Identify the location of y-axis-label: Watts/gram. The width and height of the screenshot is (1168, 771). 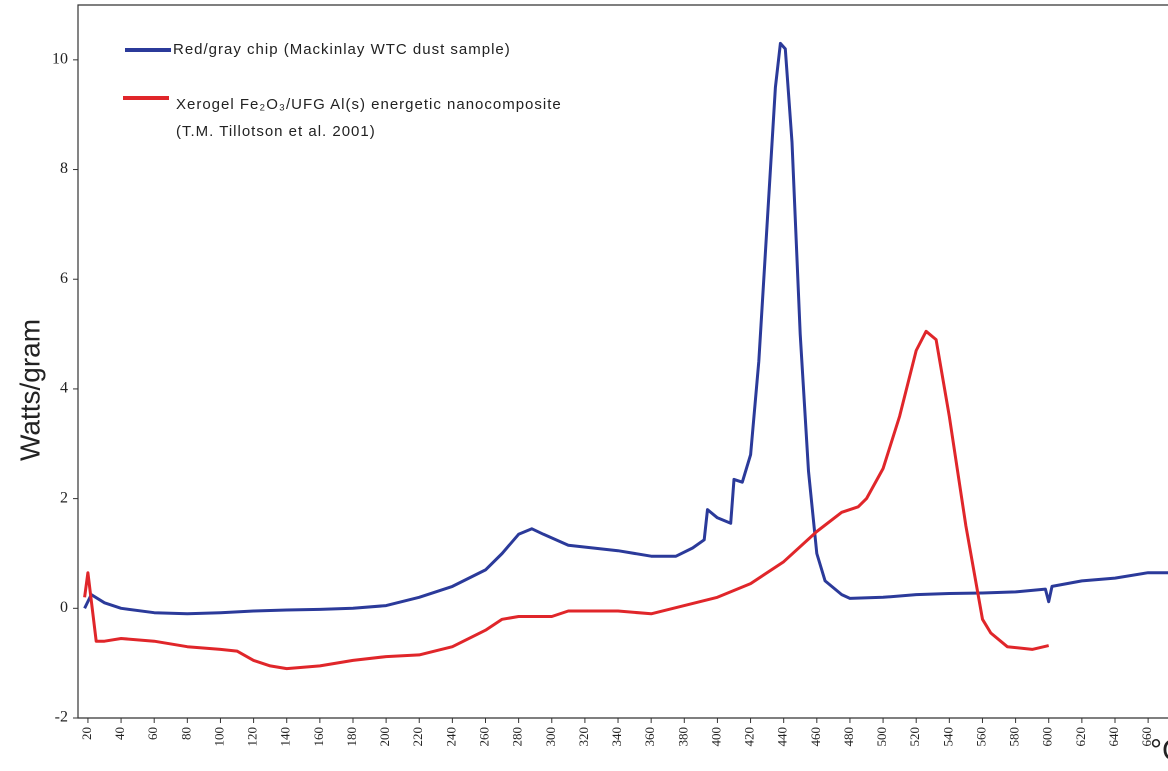
(29, 390).